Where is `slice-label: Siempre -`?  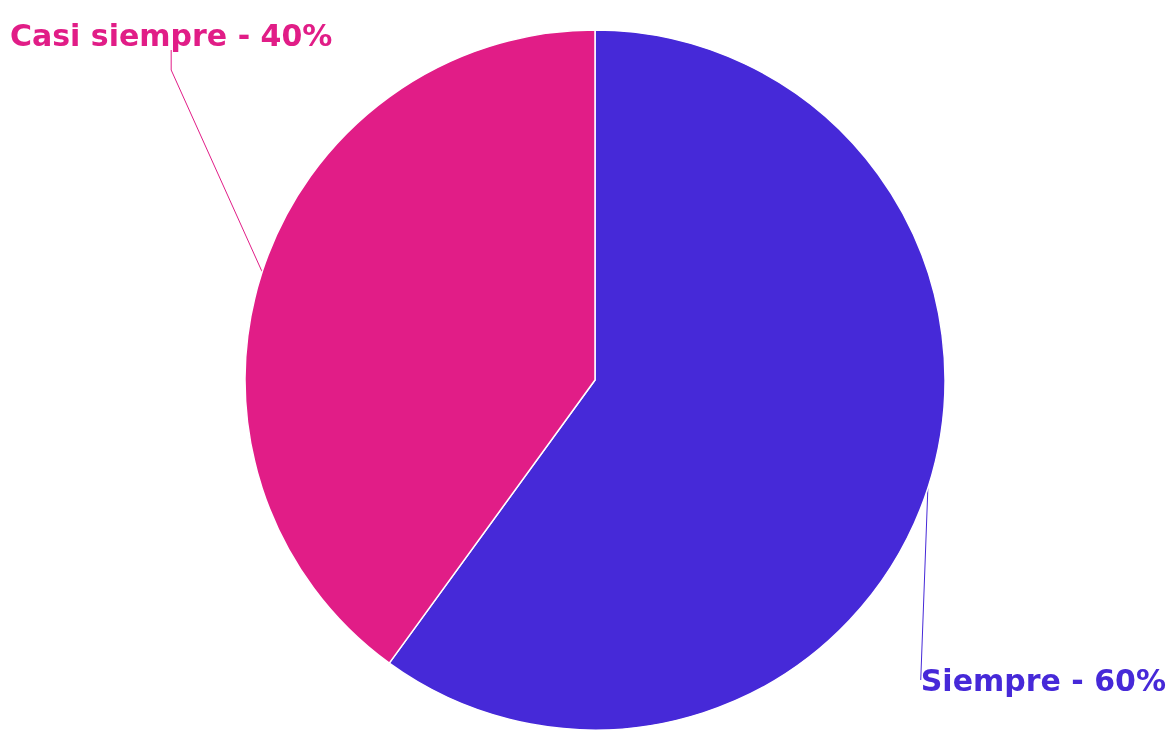 slice-label: Siempre - is located at coordinates (1007, 680).